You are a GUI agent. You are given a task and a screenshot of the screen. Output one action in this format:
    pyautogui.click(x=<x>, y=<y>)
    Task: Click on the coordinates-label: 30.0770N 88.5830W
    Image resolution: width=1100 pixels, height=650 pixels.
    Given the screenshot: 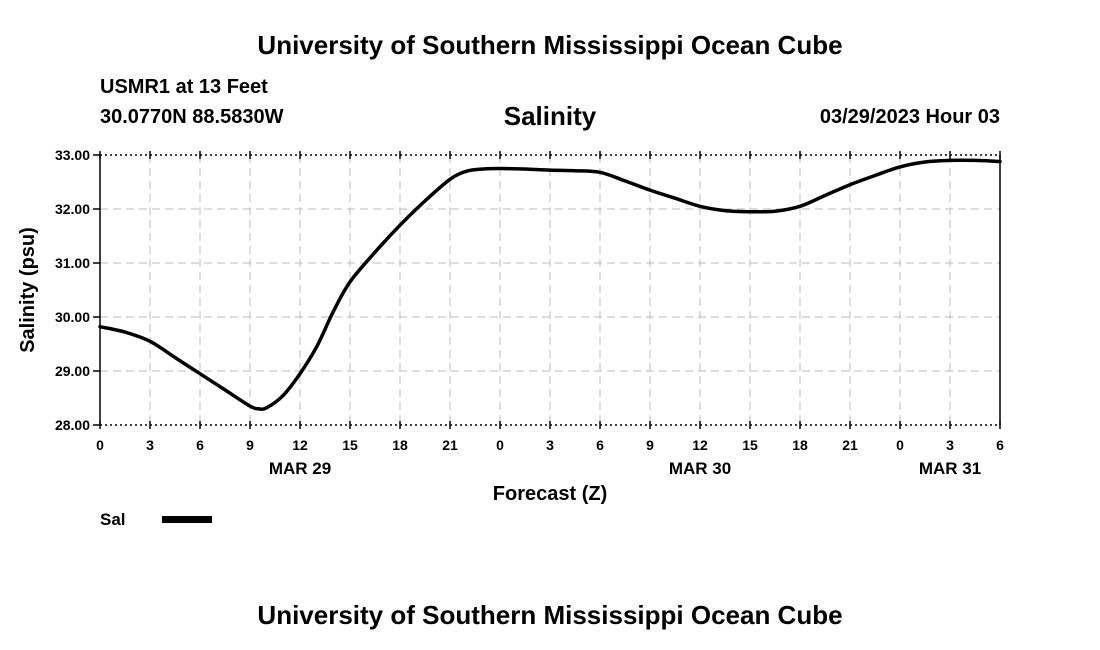 What is the action you would take?
    pyautogui.click(x=192, y=117)
    